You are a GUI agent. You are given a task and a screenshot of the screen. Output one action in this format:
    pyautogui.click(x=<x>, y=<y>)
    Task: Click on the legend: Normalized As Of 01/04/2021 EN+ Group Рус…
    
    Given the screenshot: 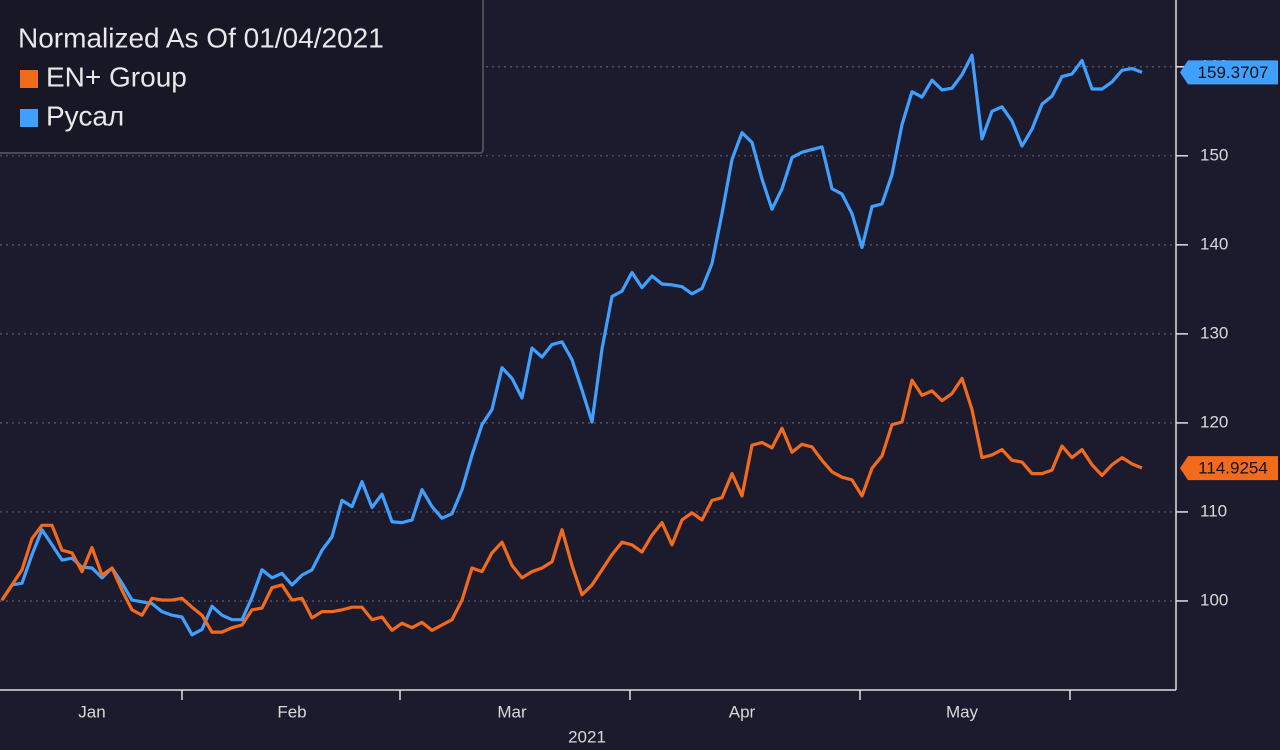 What is the action you would take?
    pyautogui.click(x=242, y=77)
    